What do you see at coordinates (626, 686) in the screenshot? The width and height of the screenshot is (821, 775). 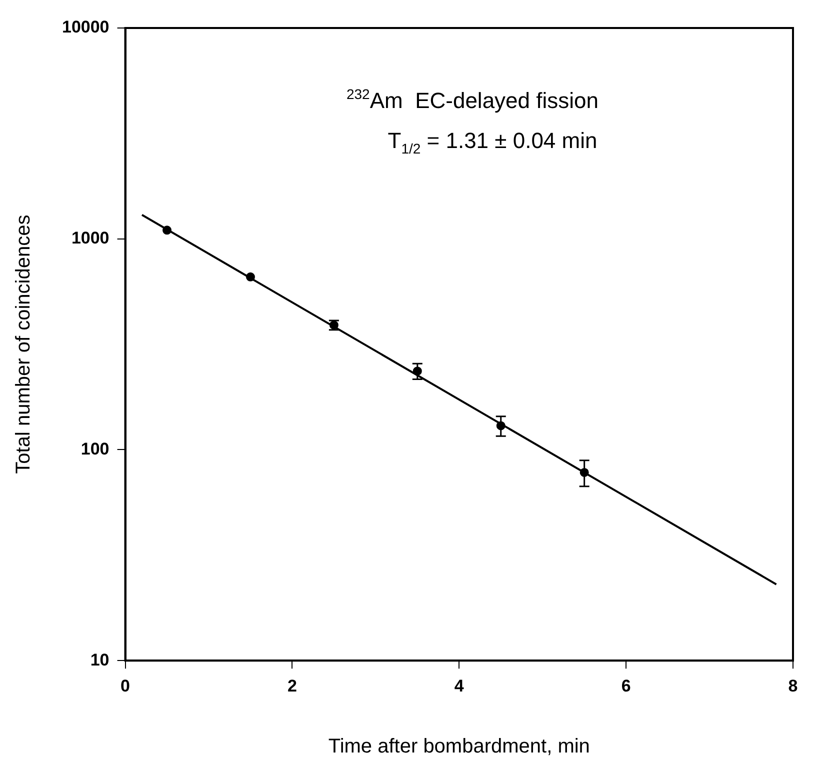 I see `x-tick-label: 6` at bounding box center [626, 686].